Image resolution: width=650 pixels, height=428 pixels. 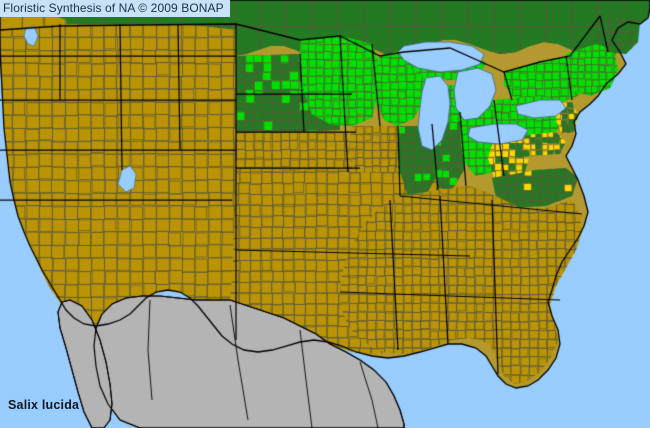 I want to click on species-name-label: Salix lucida, so click(x=44, y=405).